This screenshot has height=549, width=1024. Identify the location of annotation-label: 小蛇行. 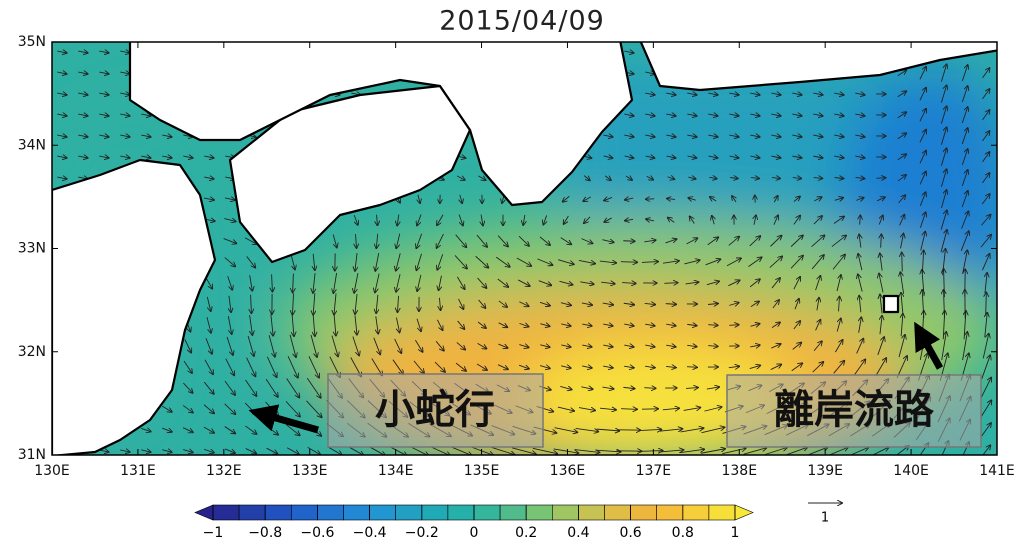
(435, 410).